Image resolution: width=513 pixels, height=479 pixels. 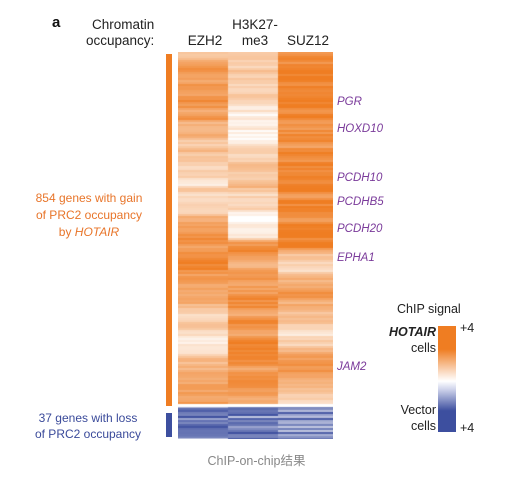 I want to click on column-header-h3k27me3-line1: H3K27-, so click(x=255, y=24).